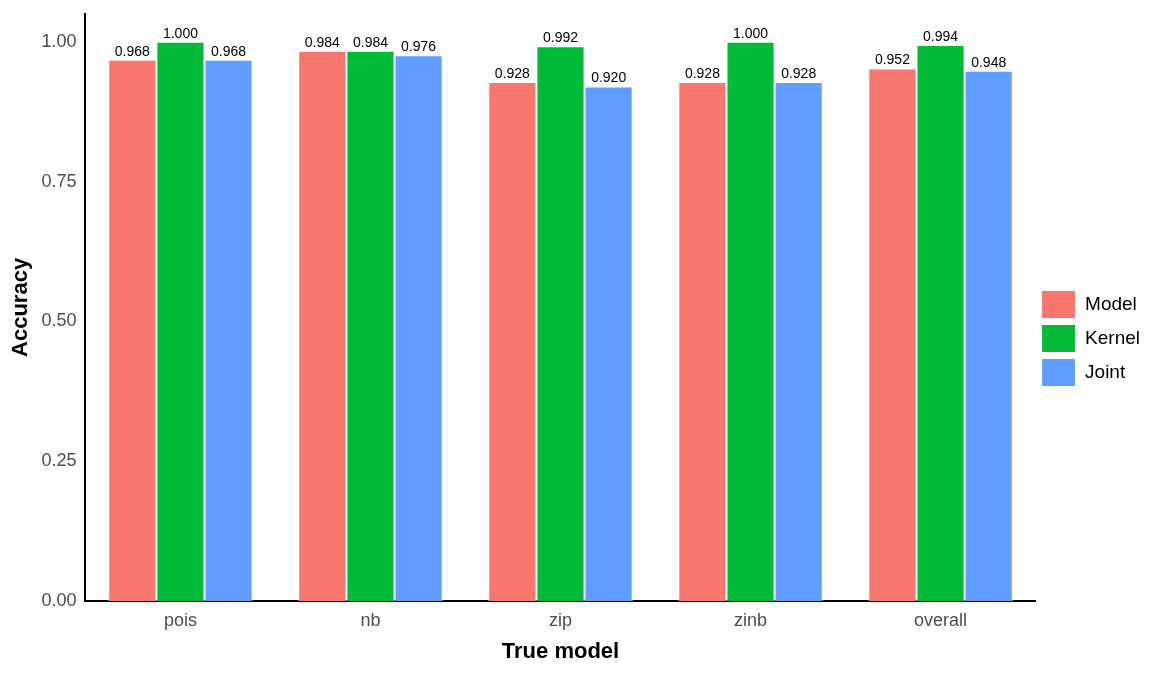 The height and width of the screenshot is (673, 1158). What do you see at coordinates (419, 46) in the screenshot?
I see `data-label: 0.976` at bounding box center [419, 46].